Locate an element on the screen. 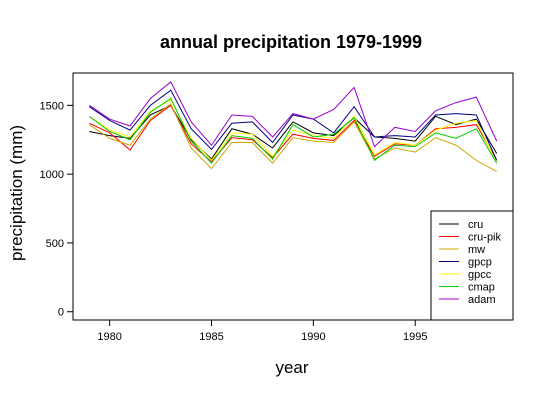  series-line-gpcp is located at coordinates (293, 125).